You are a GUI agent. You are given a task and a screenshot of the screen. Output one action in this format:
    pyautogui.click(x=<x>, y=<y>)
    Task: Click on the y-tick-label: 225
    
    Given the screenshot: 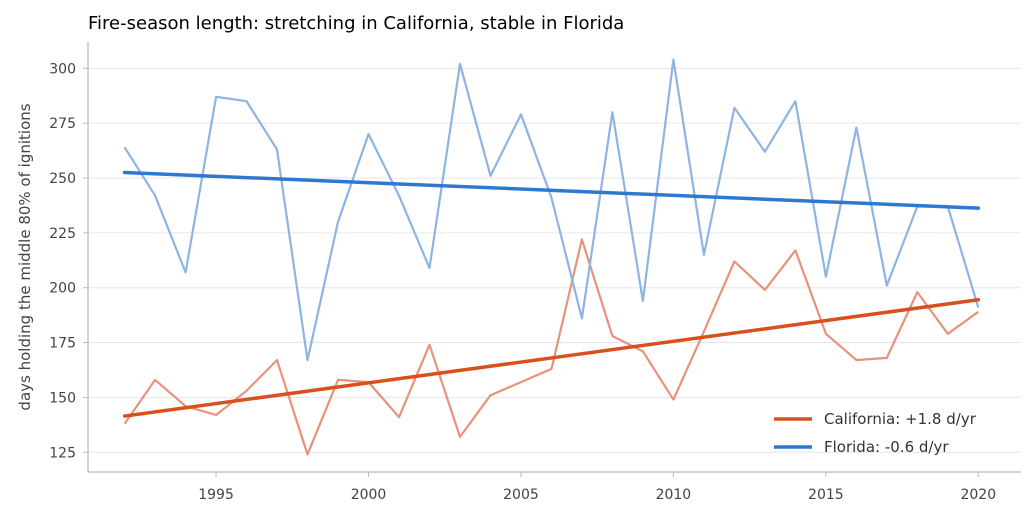 What is the action you would take?
    pyautogui.click(x=62, y=234)
    